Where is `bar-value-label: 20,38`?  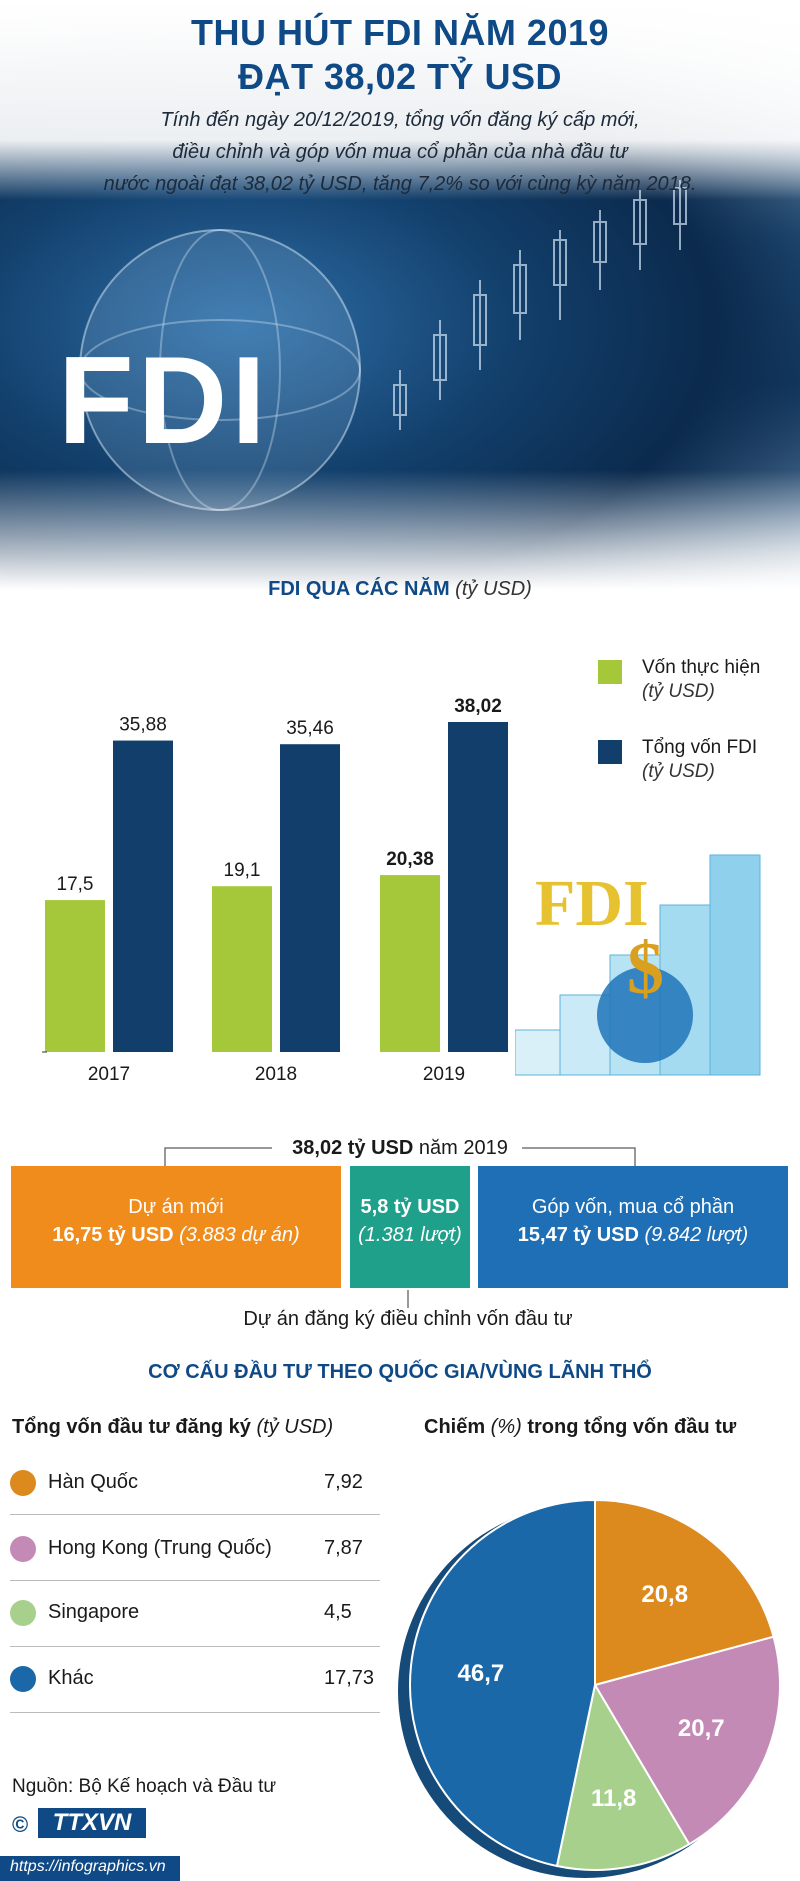 bar-value-label: 20,38 is located at coordinates (410, 859).